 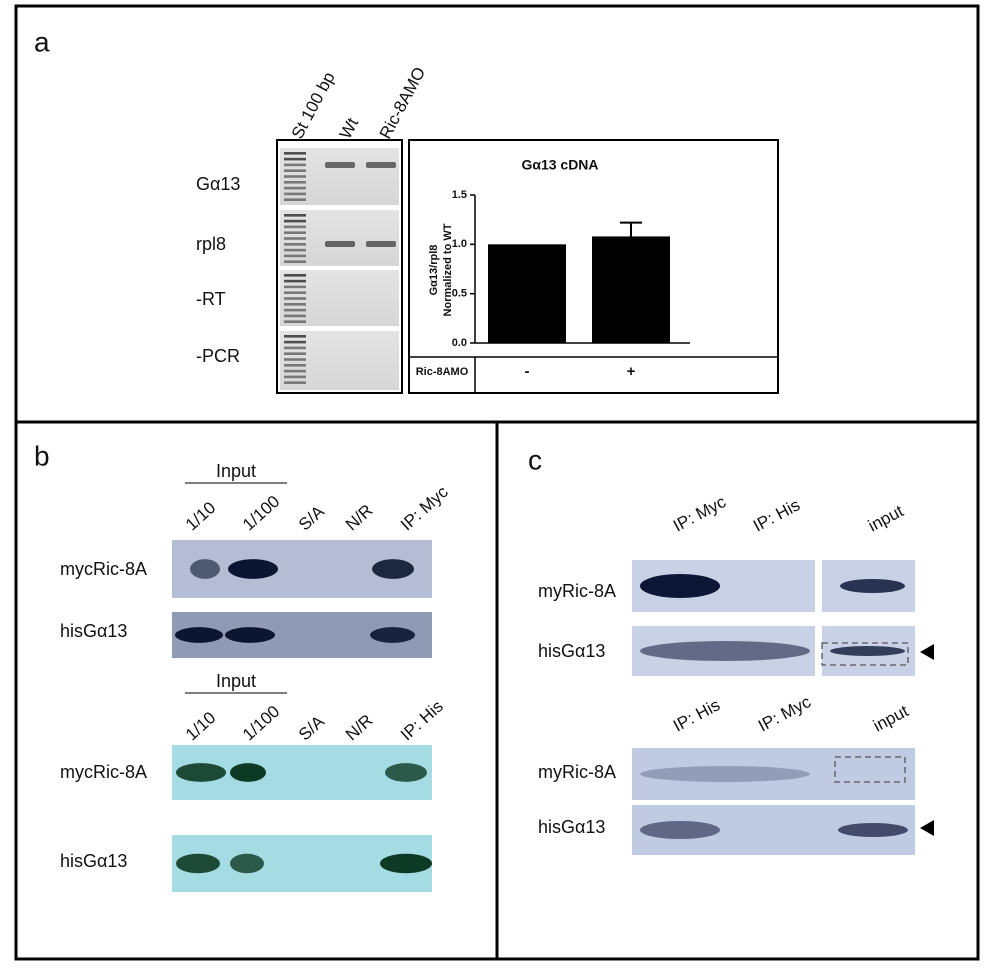 I want to click on y-axis-label: Gα13/rpl8, so click(x=434, y=270).